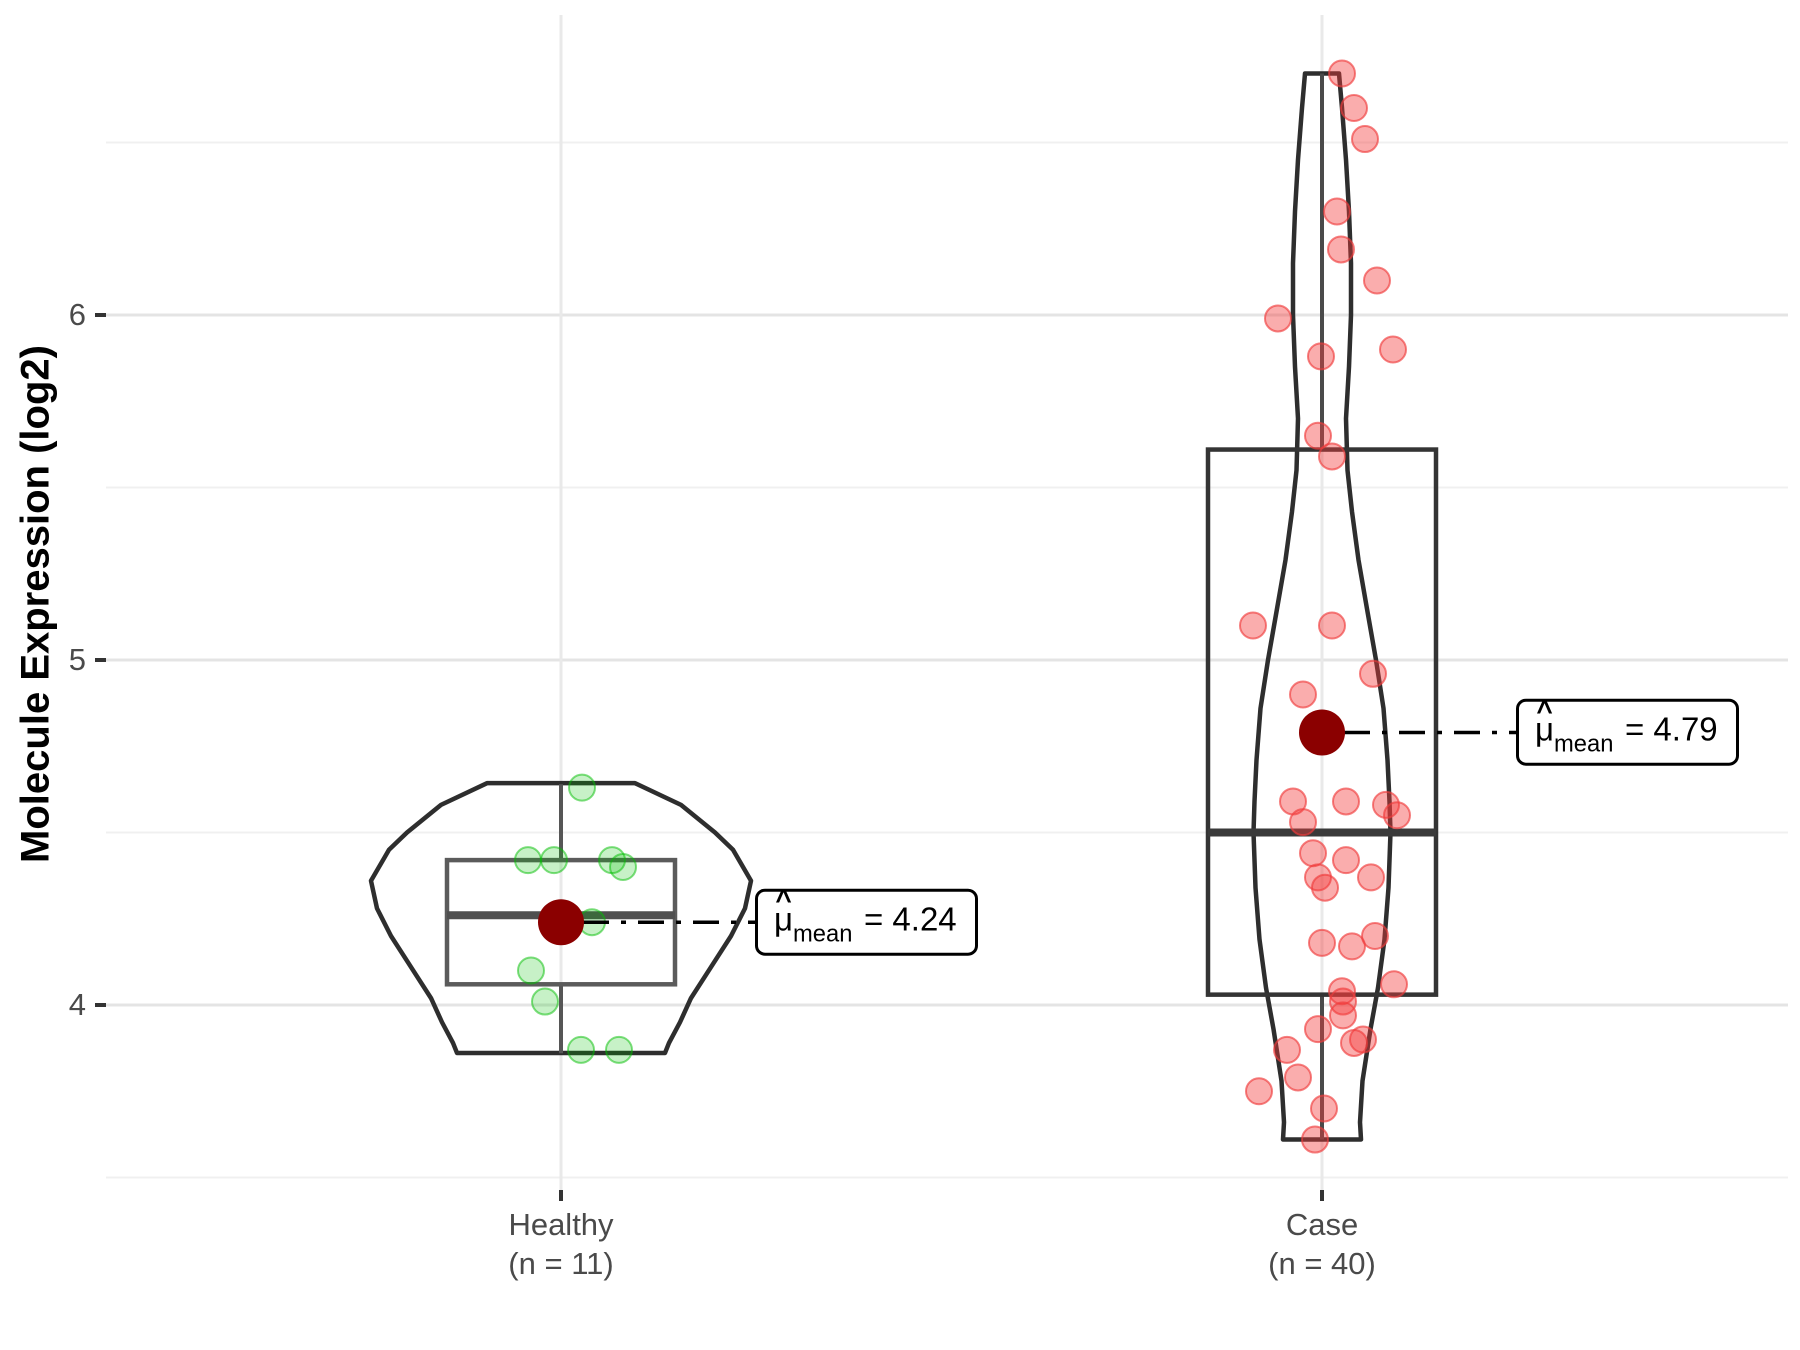  I want to click on mean-annotation-case: ^ μmean = 4.79, so click(1627, 730).